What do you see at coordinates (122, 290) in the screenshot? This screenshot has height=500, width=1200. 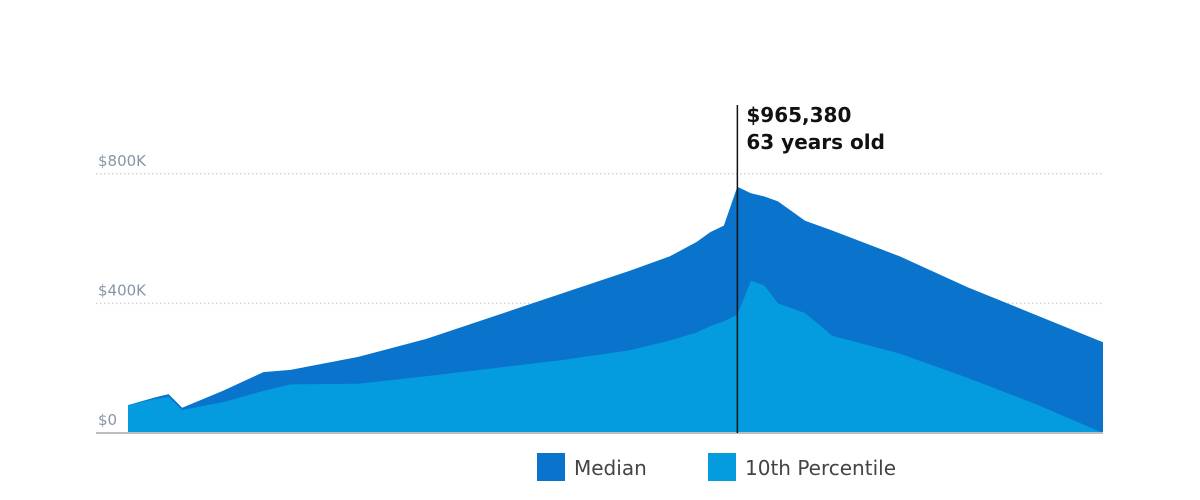 I see `y-tick-label: $400K` at bounding box center [122, 290].